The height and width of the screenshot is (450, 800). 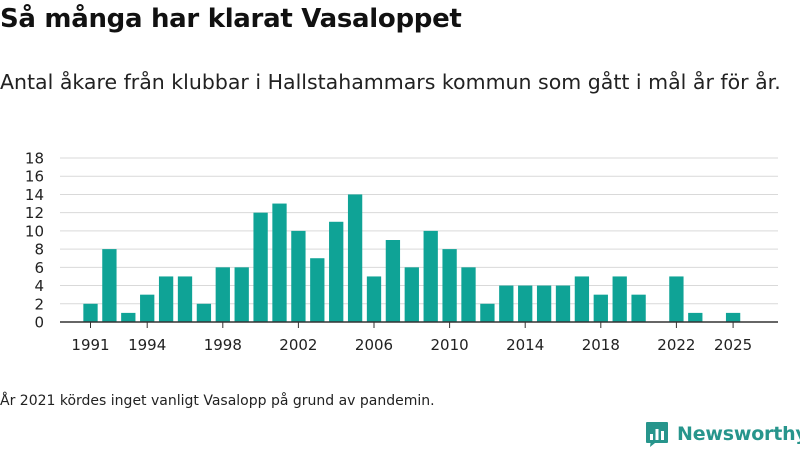 I want to click on bar-1999, so click(x=241, y=294).